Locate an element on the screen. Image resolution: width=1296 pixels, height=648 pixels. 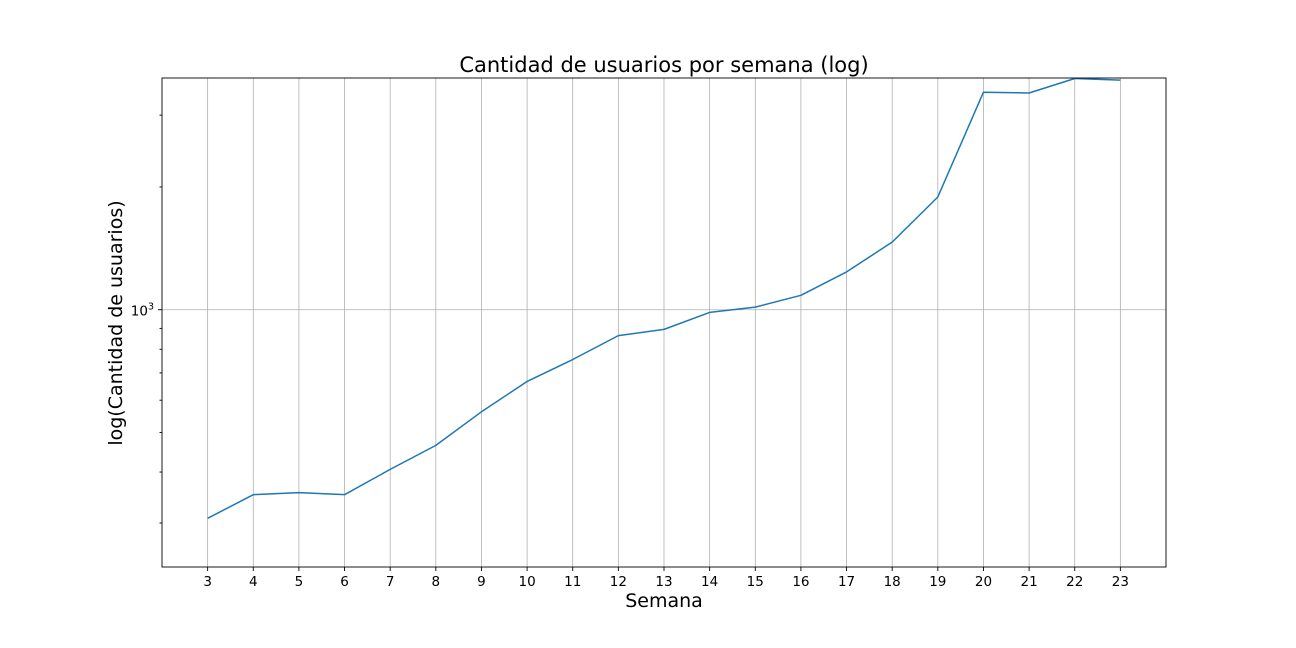
x-tick-label: 15 is located at coordinates (755, 582).